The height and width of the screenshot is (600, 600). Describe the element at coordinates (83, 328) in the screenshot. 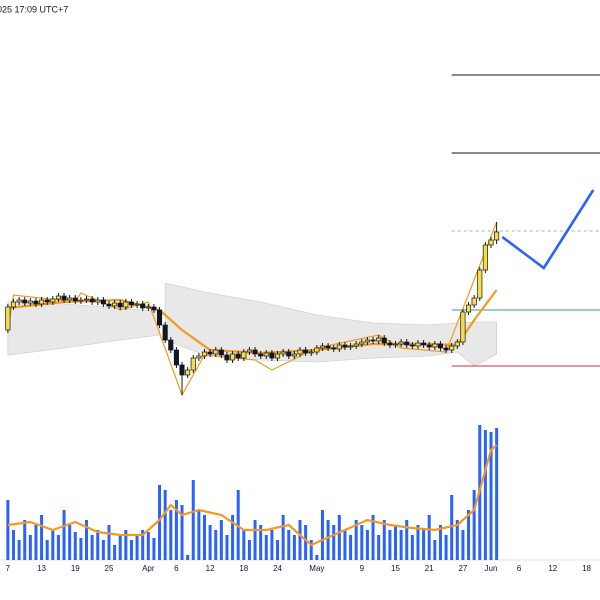

I see `band` at that location.